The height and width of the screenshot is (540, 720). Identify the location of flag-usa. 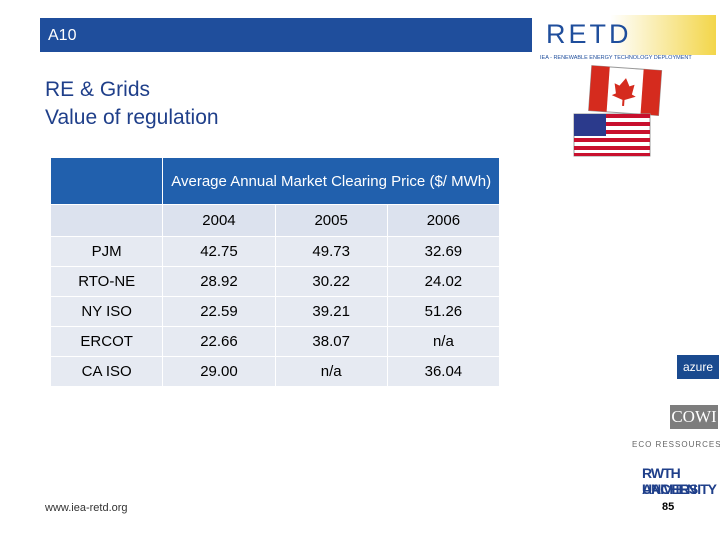
(612, 135).